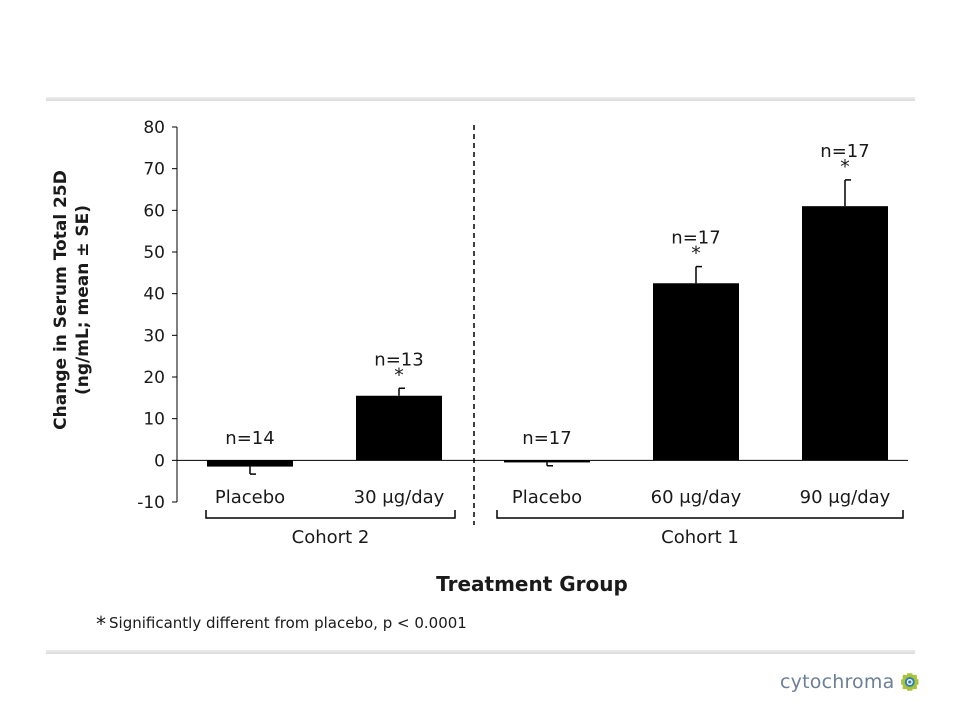 The height and width of the screenshot is (707, 961). Describe the element at coordinates (331, 537) in the screenshot. I see `group-label: Cohort 2` at that location.